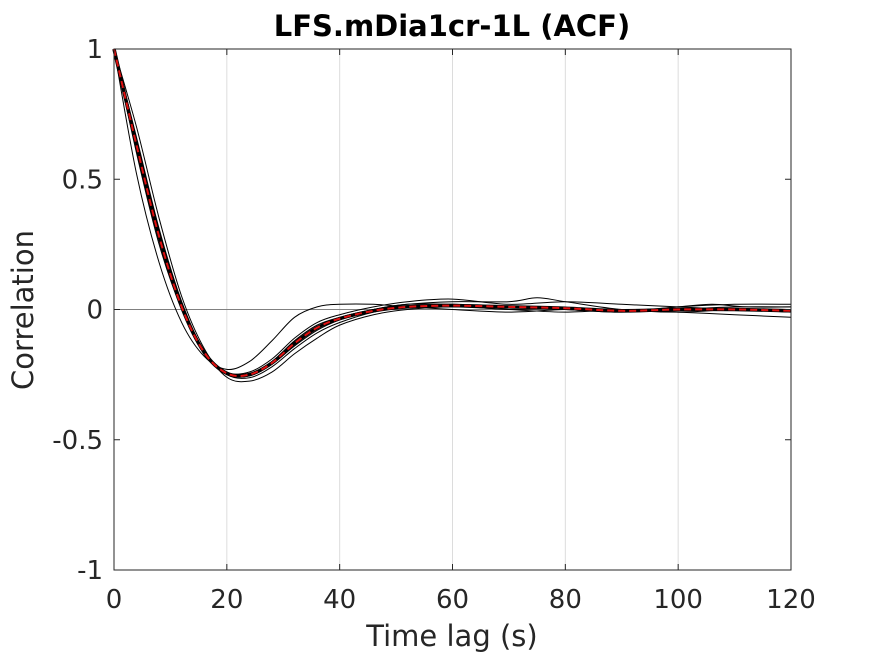  I want to click on x-tick-label: 40, so click(339, 600).